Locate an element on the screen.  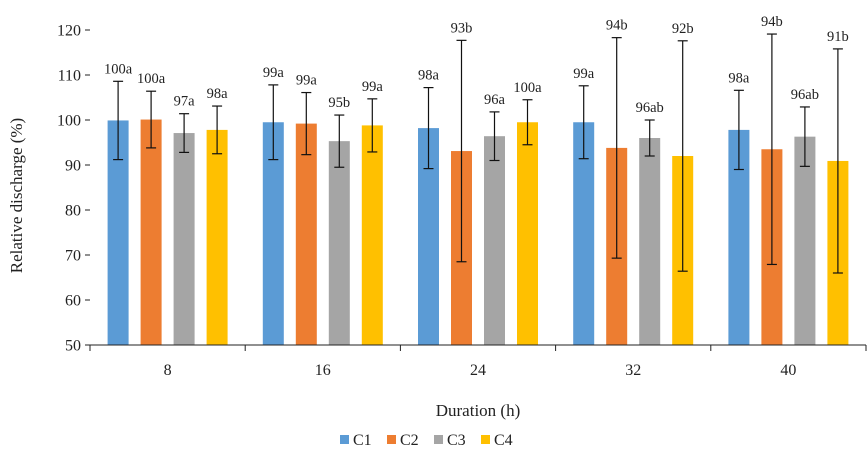
x-tick-label: 40 is located at coordinates (788, 370).